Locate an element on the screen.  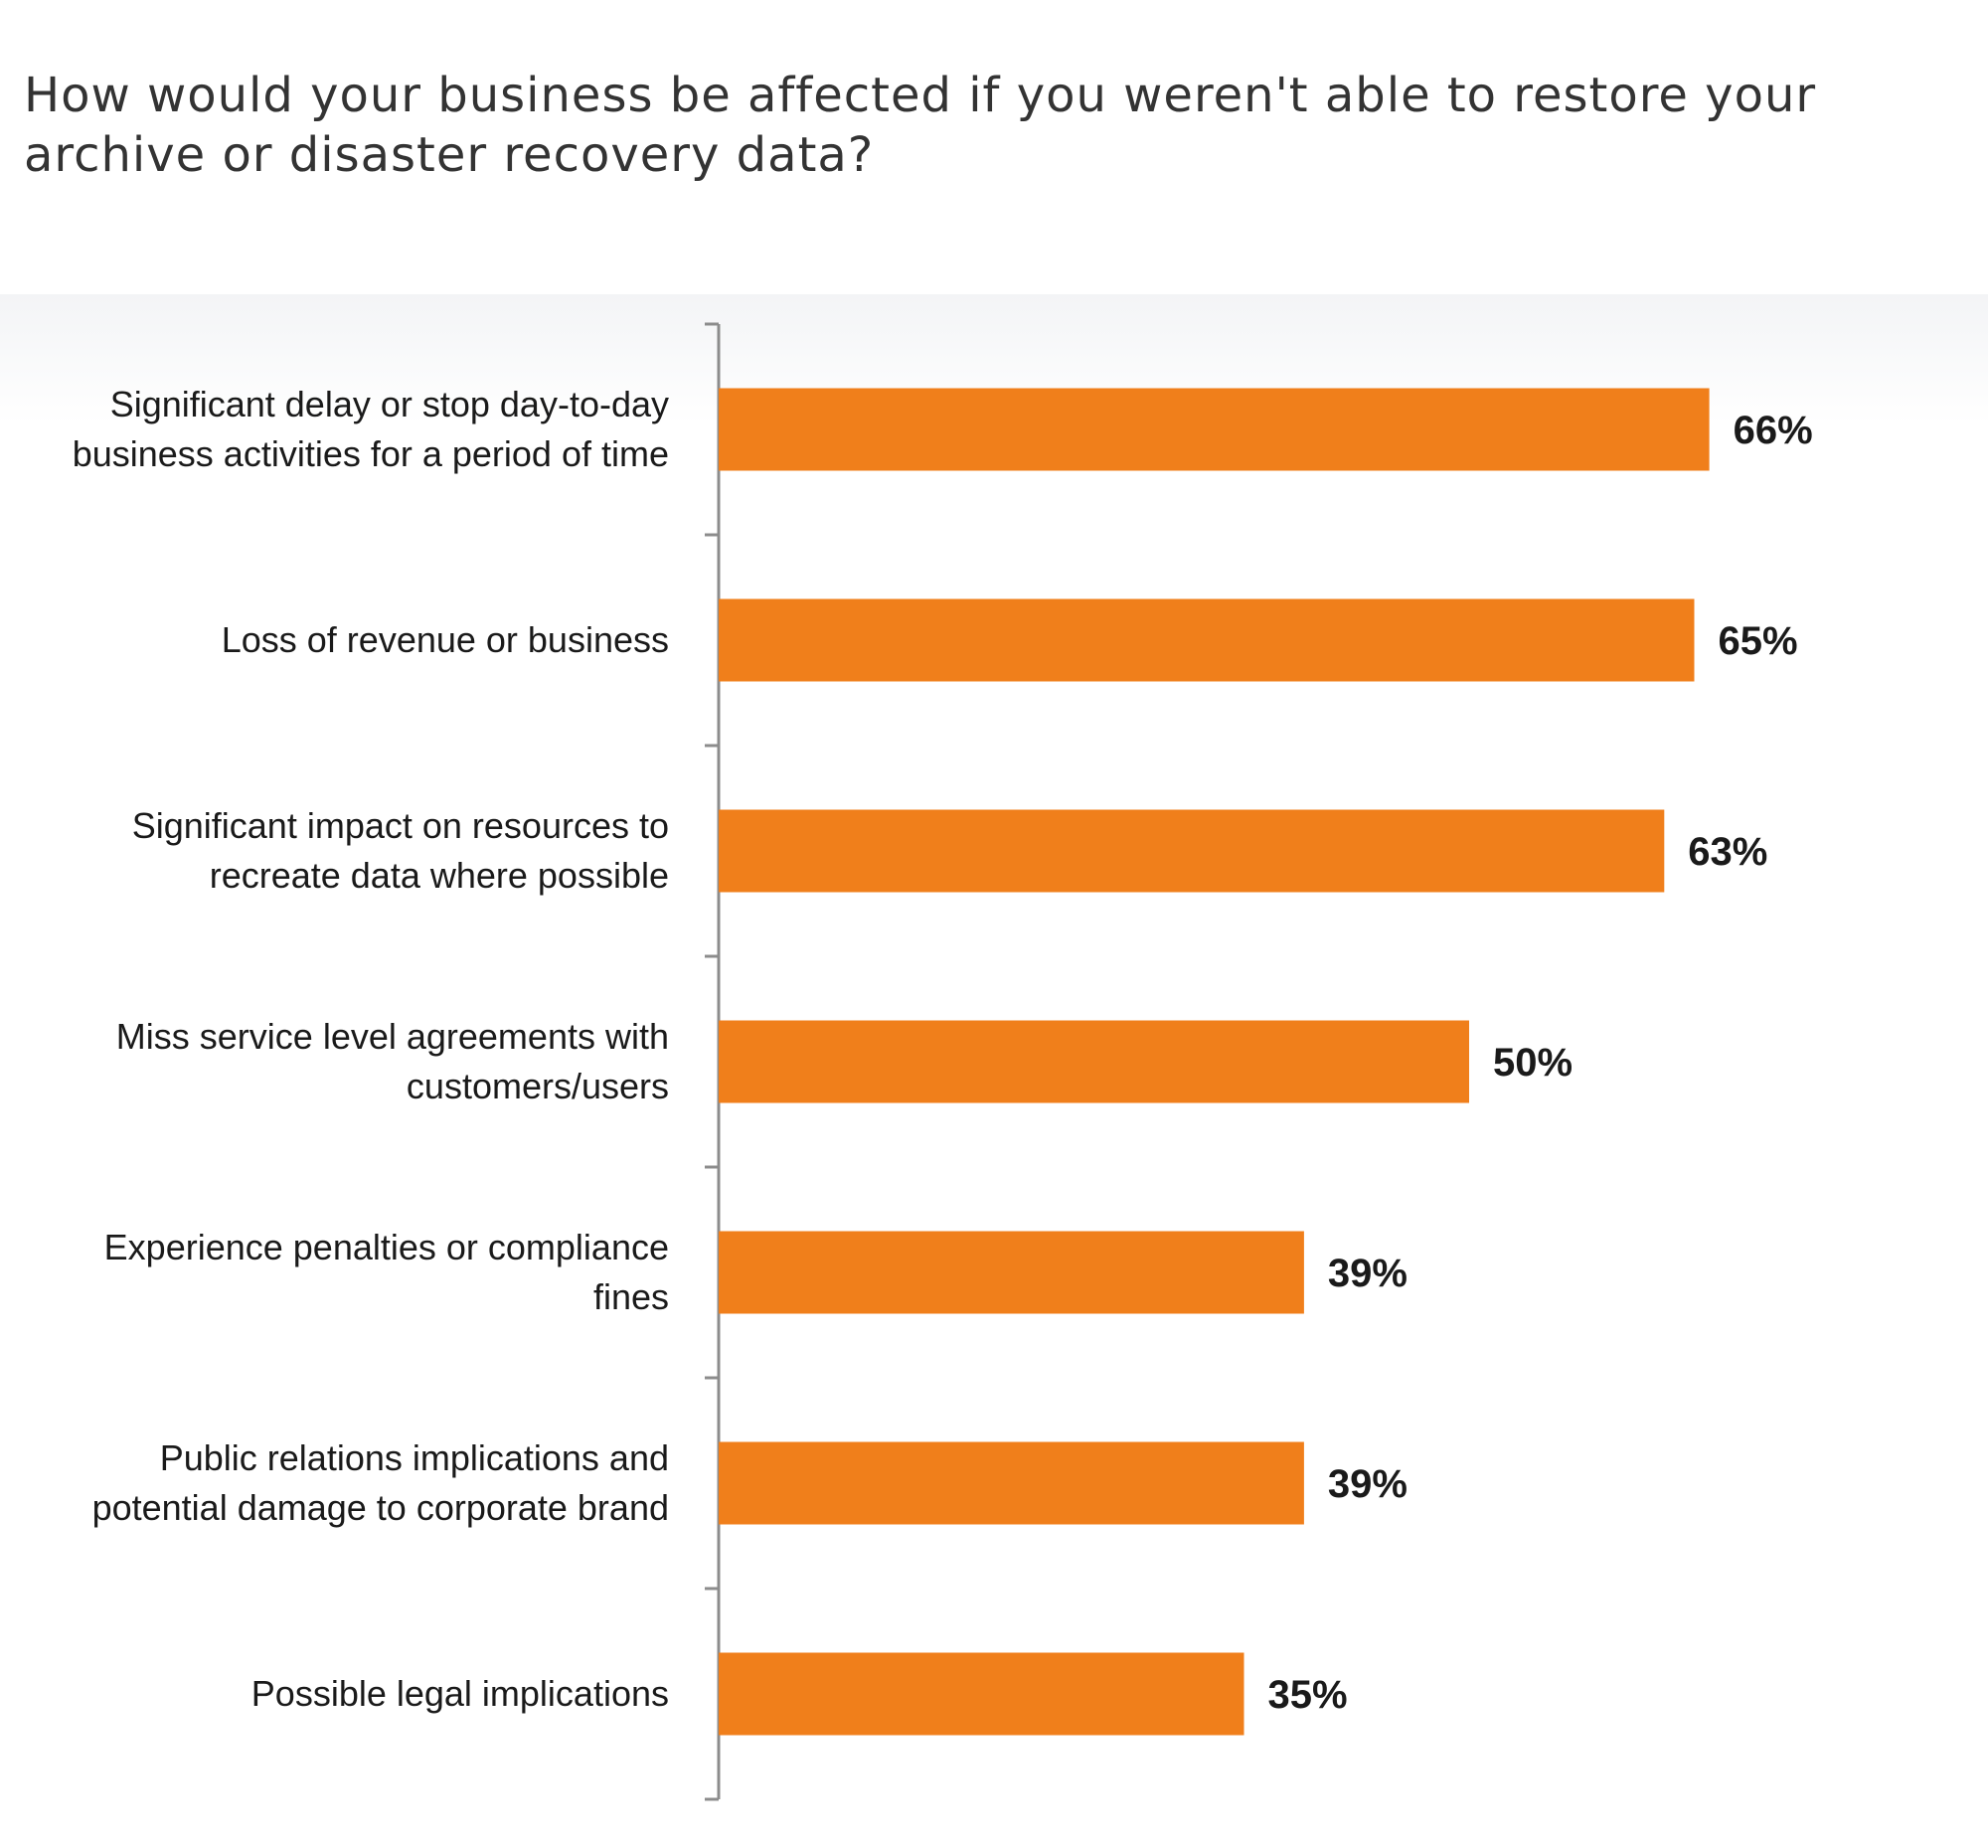
category-label: Loss of revenue or business is located at coordinates (445, 639).